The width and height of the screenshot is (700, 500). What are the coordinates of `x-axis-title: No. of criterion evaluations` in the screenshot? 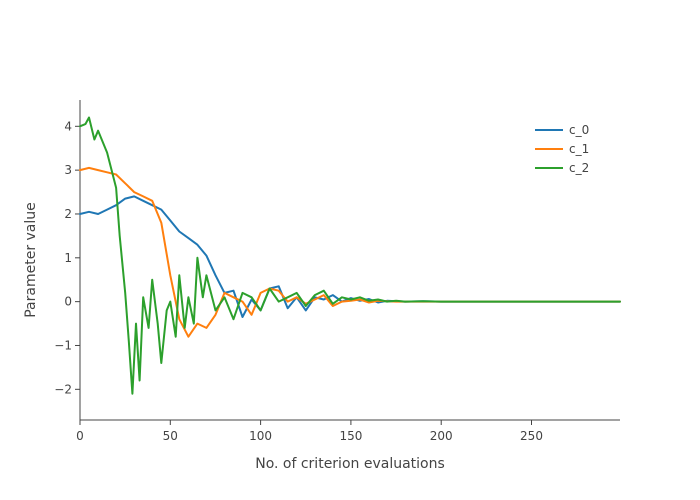 It's located at (350, 464).